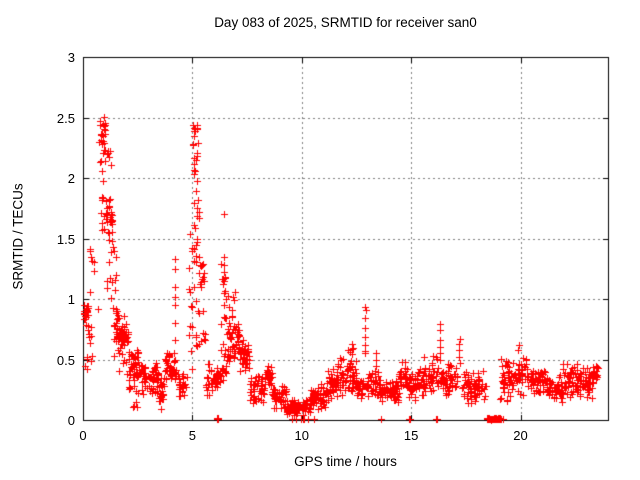 The image size is (640, 480). What do you see at coordinates (71, 420) in the screenshot?
I see `y-tick-label: 0` at bounding box center [71, 420].